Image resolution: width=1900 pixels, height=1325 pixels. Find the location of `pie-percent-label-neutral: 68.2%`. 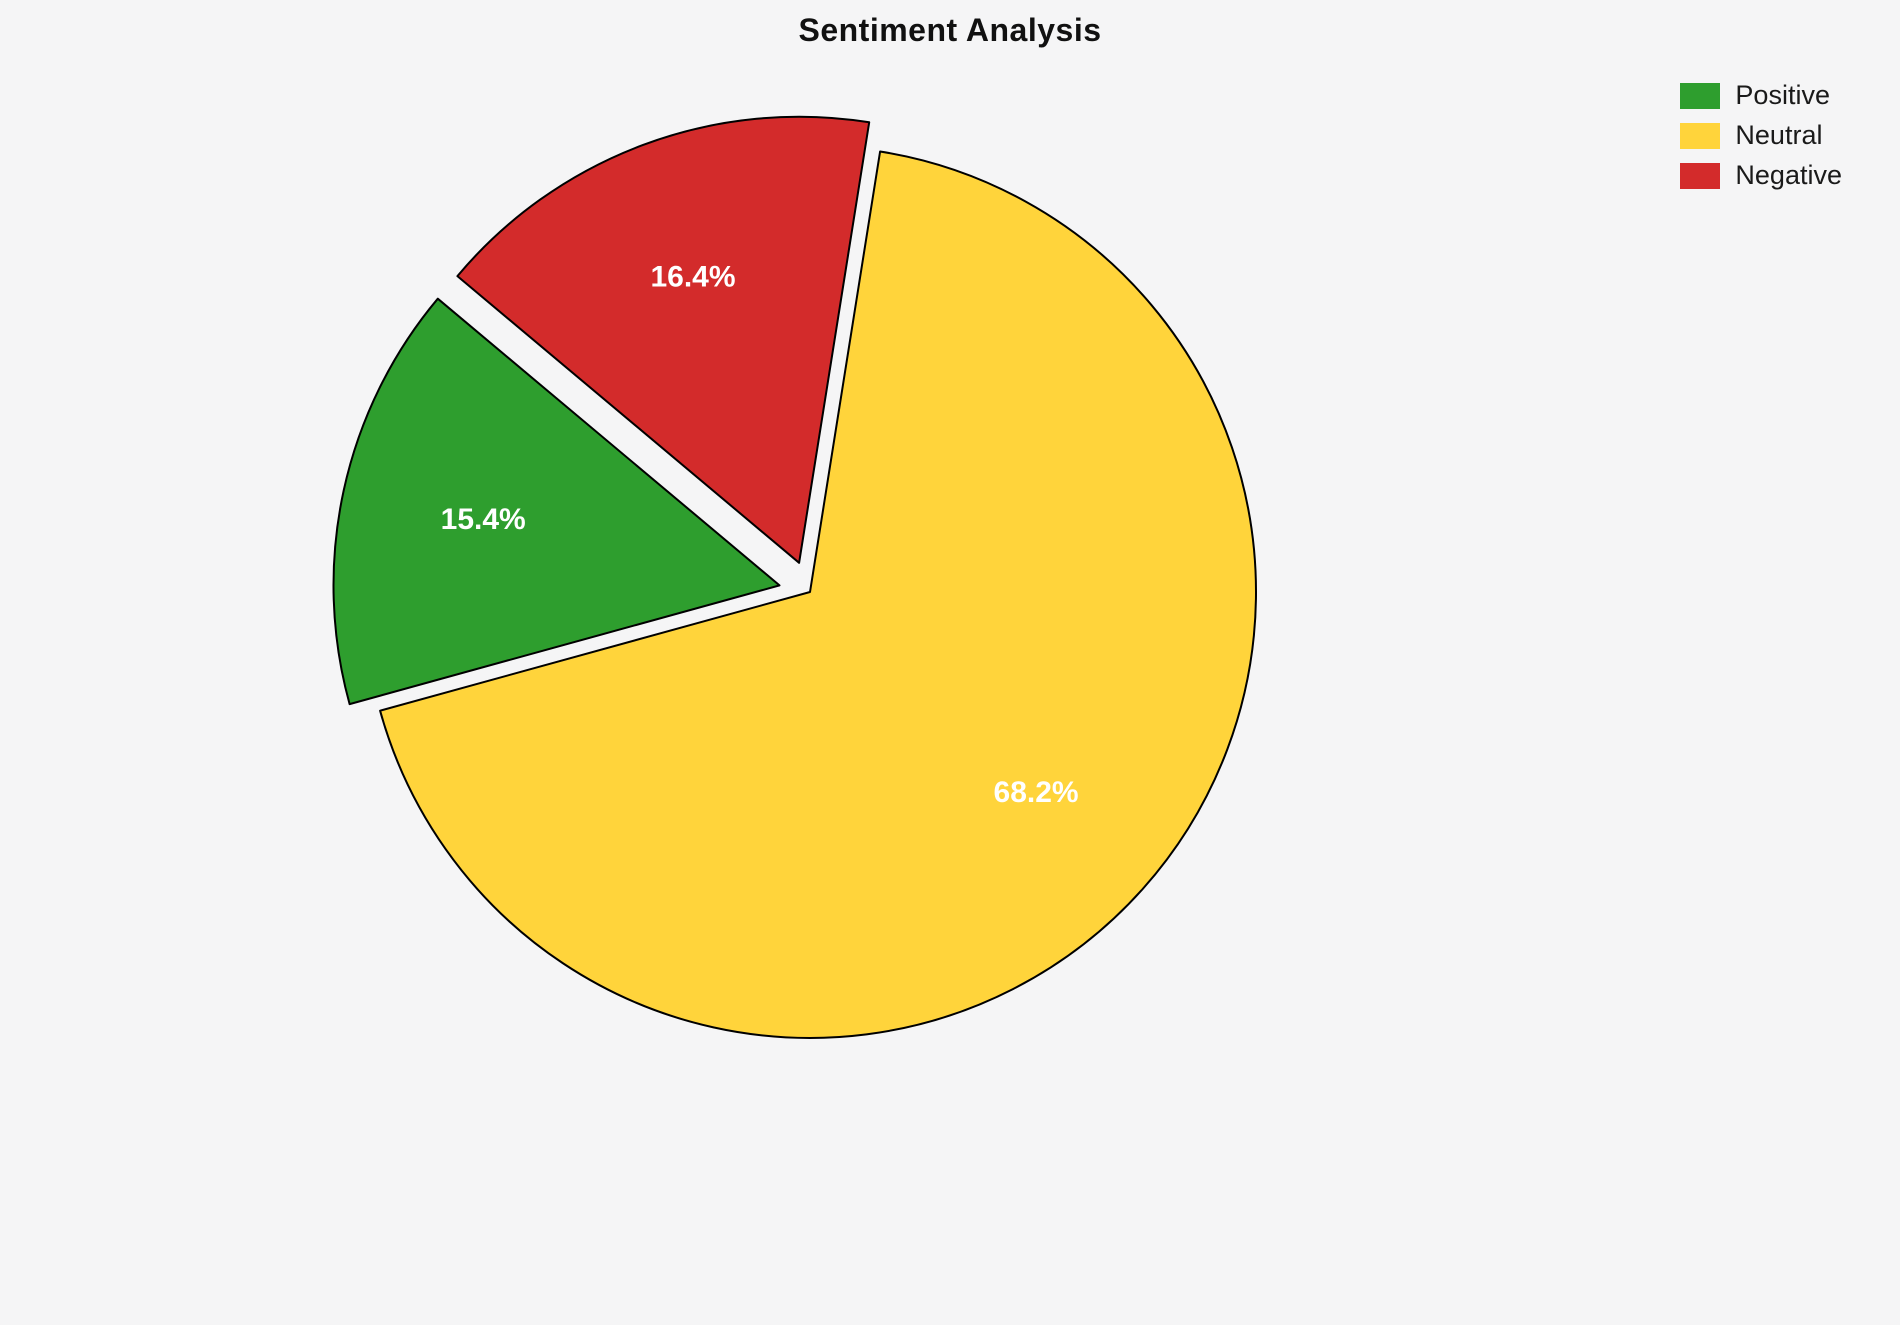

pie-percent-label-neutral: 68.2% is located at coordinates (1036, 792).